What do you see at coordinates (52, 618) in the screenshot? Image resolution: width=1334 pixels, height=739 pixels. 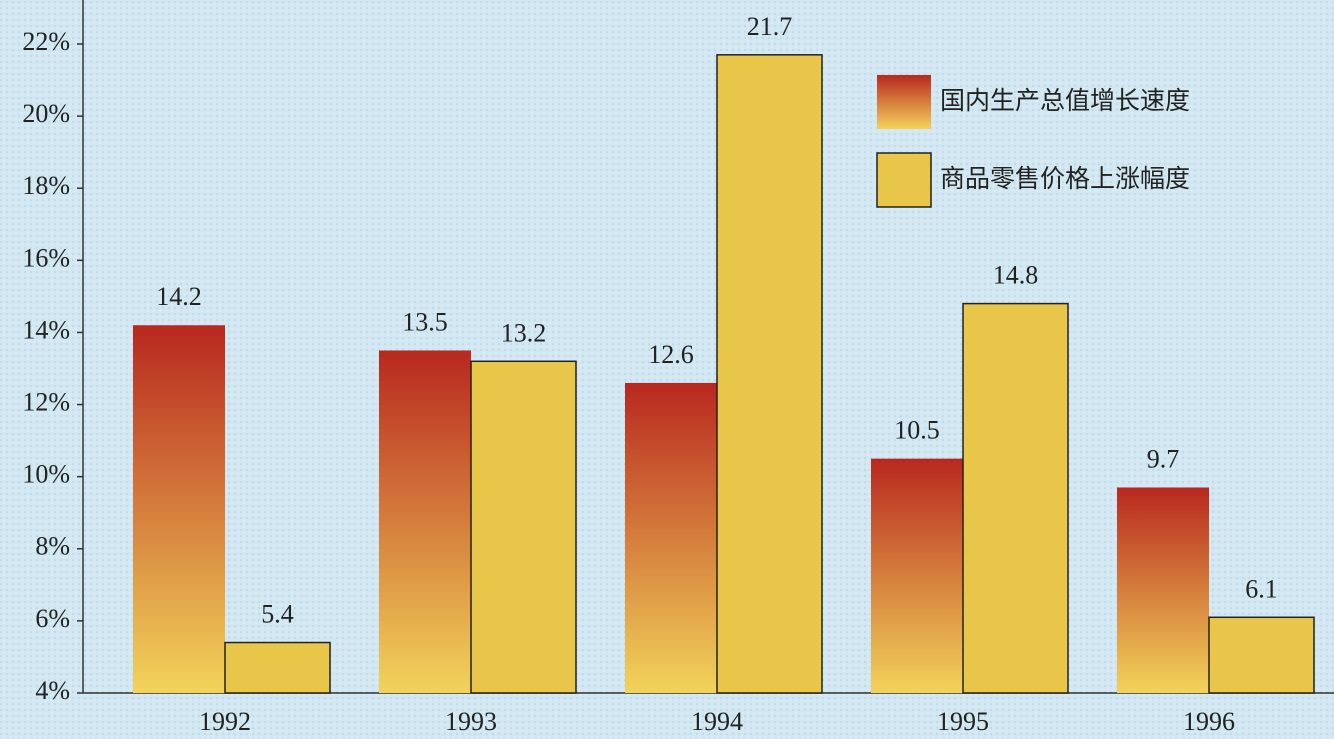 I see `y-tick-label: 6%` at bounding box center [52, 618].